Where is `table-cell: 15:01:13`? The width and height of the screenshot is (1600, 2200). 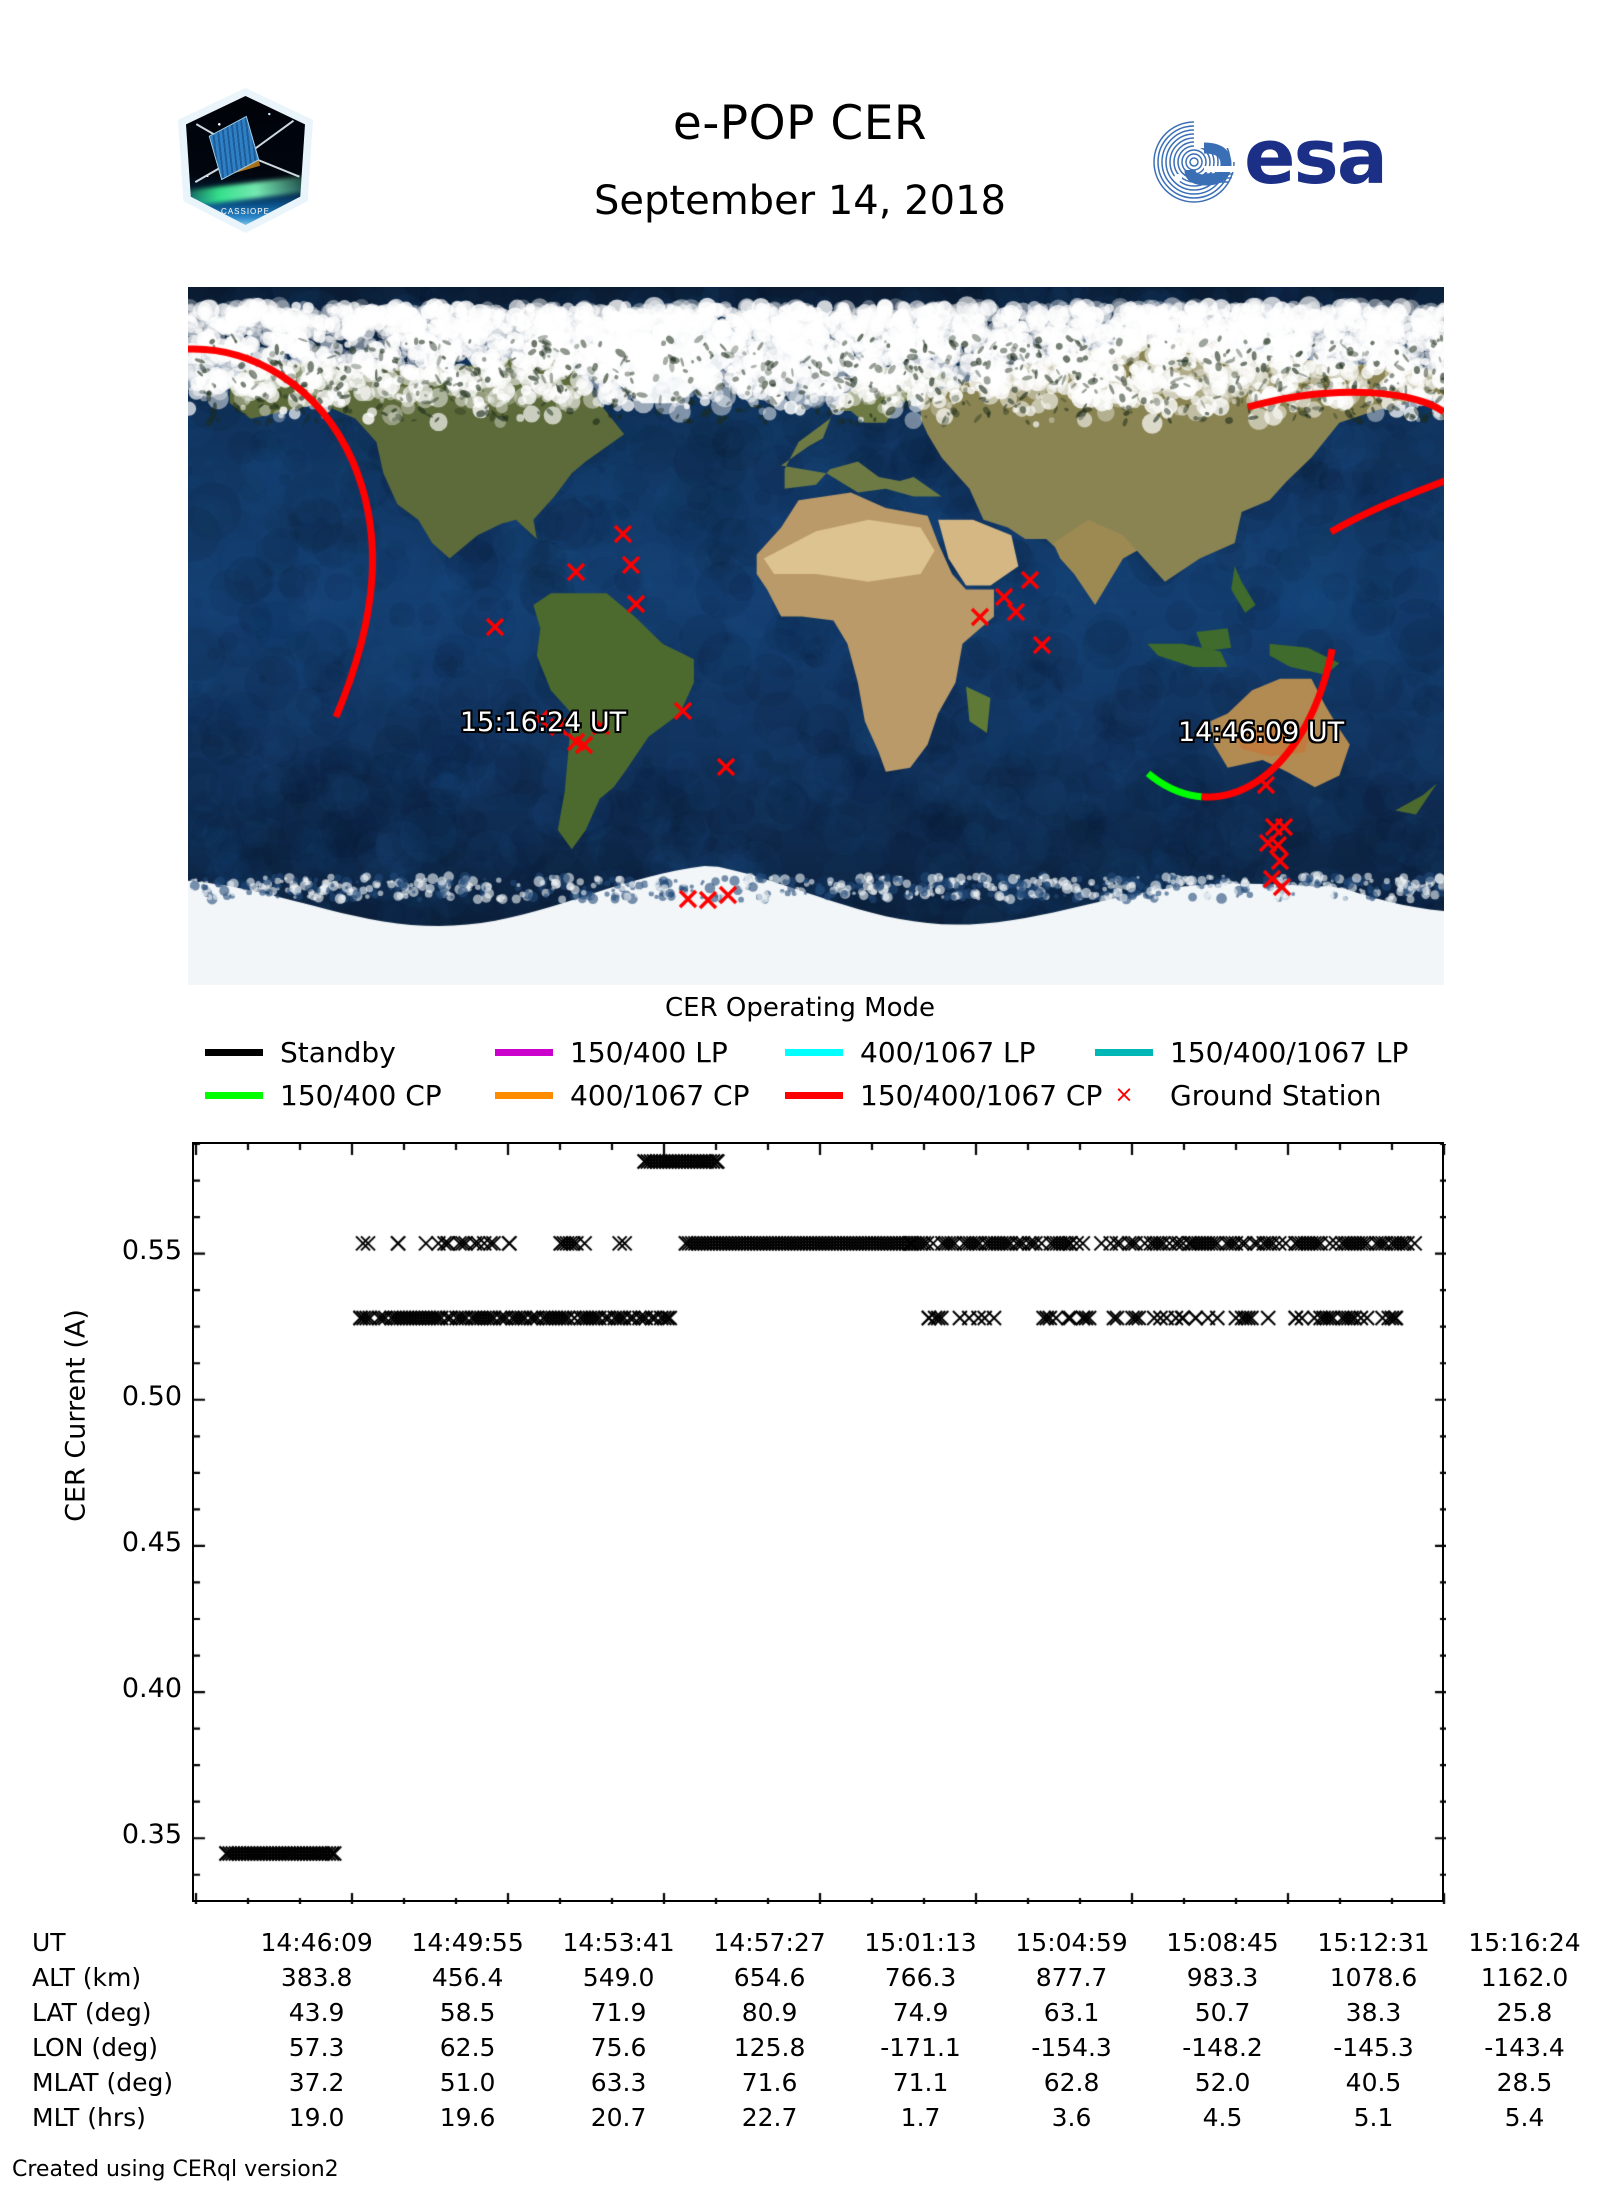
table-cell: 15:01:13 is located at coordinates (920, 1942).